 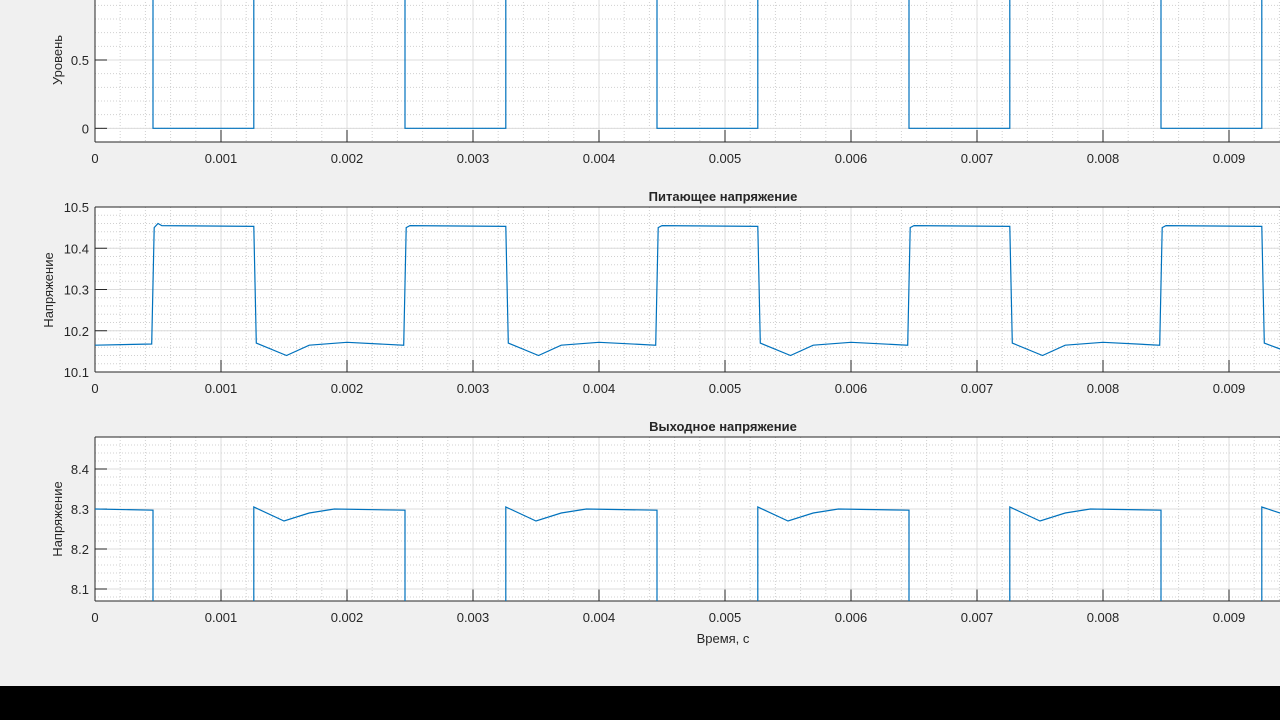 I want to click on bottom-bar, so click(x=640, y=703).